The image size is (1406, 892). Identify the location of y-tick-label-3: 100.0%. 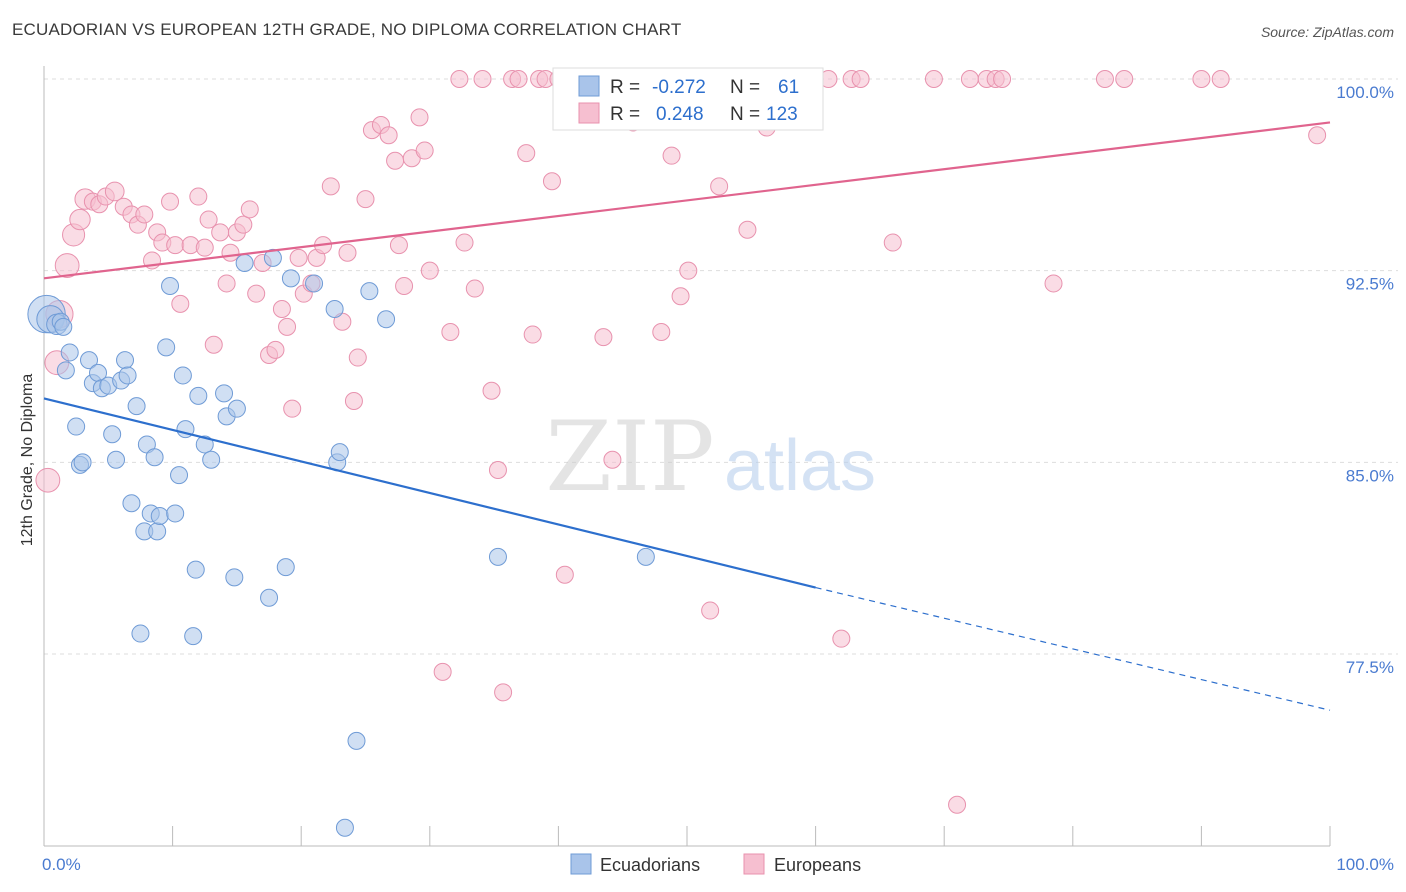
(1365, 92).